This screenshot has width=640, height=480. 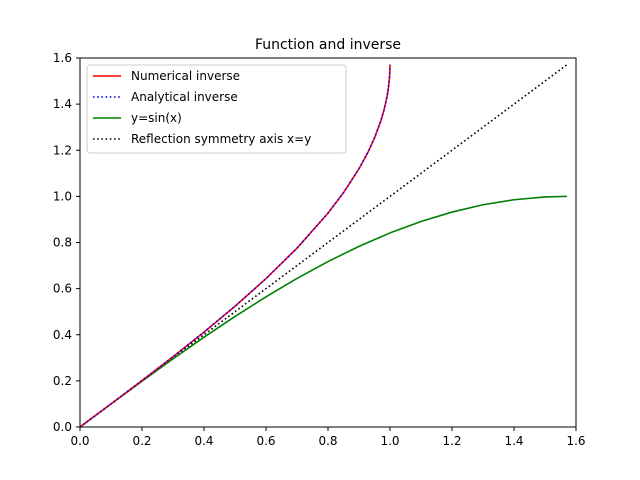 I want to click on y-tick-label: 1.0, so click(x=62, y=196).